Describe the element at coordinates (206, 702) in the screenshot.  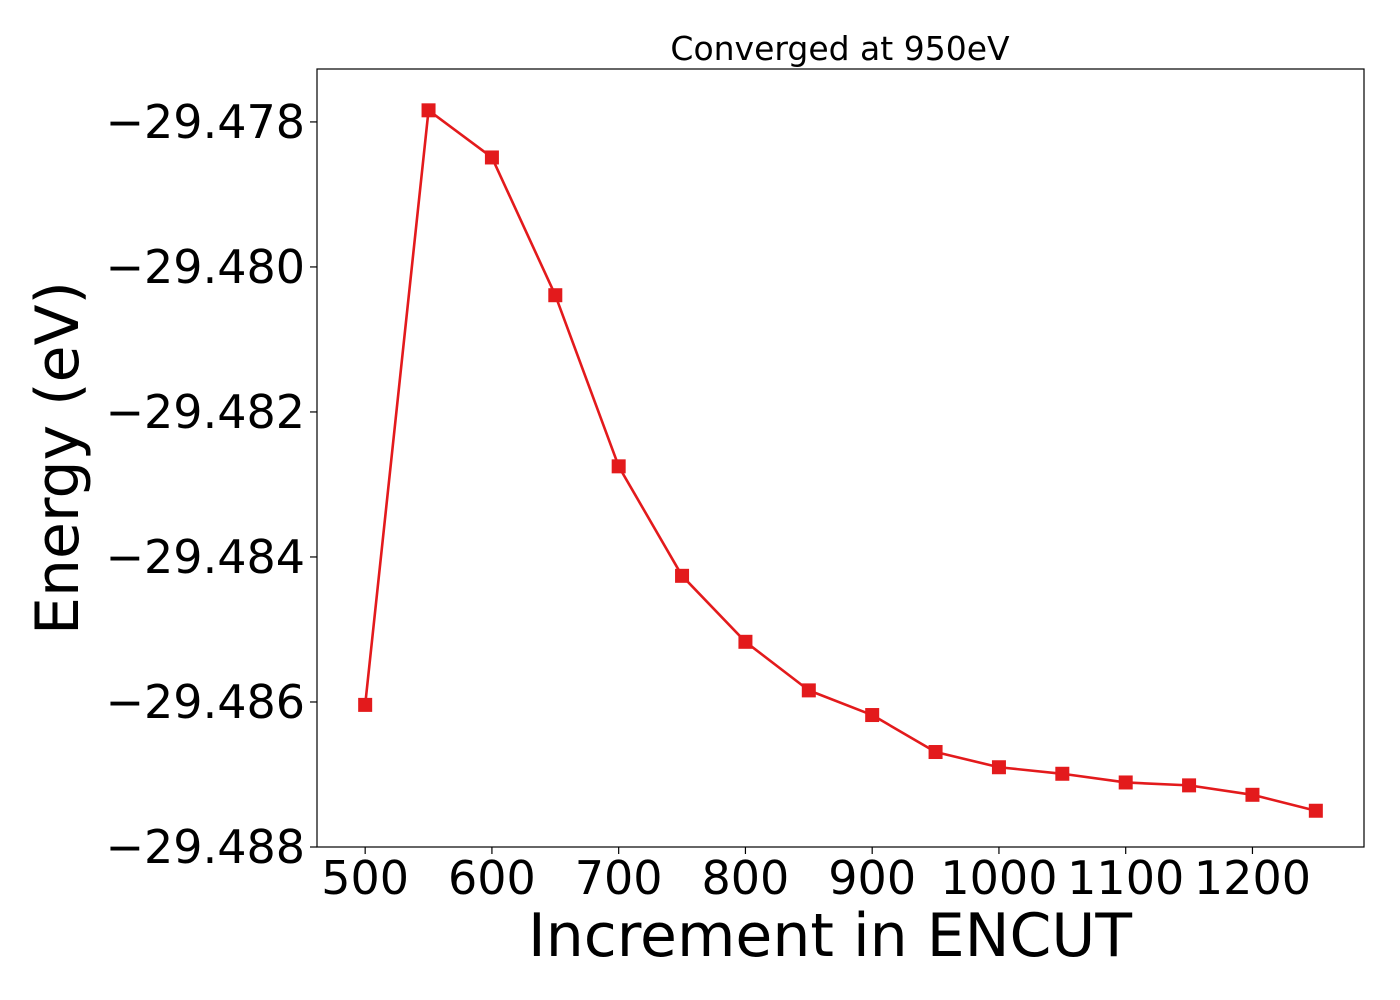
I see `y-tick-label: −29.486` at that location.